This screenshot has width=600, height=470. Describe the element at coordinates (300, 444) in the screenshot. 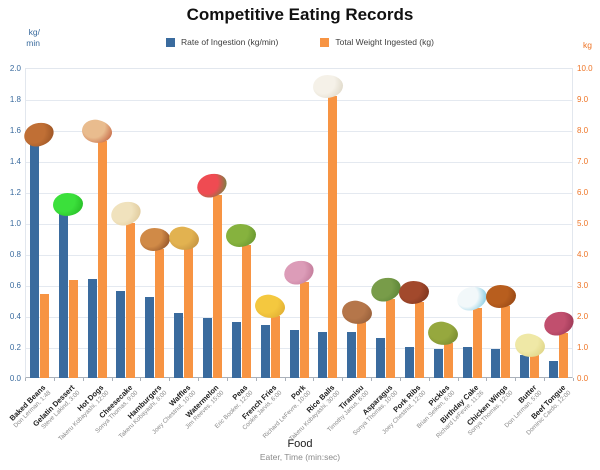

I see `x-axis-title: Food` at that location.